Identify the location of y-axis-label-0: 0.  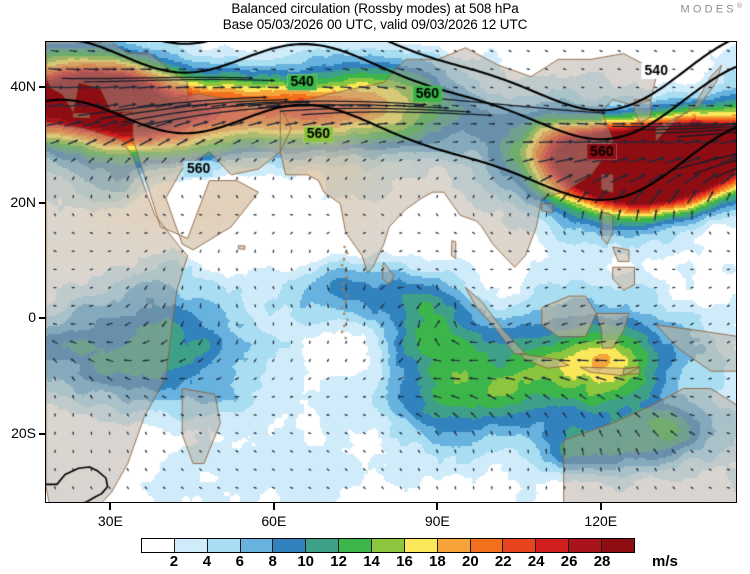
(32, 317).